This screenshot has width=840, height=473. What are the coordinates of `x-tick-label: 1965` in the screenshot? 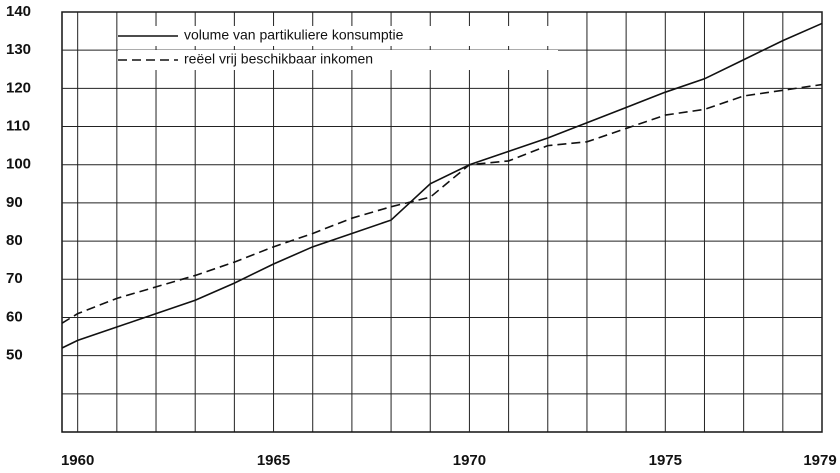 It's located at (273, 460).